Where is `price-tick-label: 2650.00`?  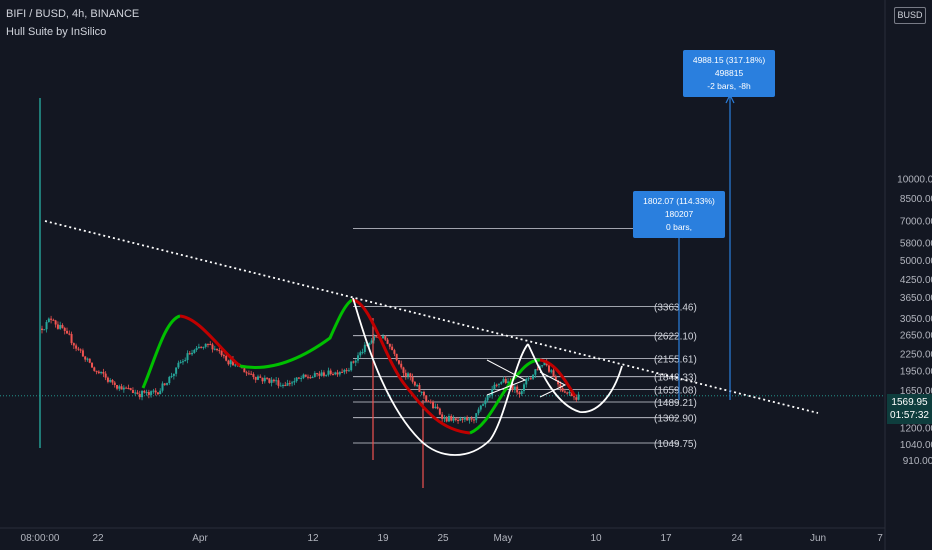 price-tick-label: 2650.00 is located at coordinates (916, 335).